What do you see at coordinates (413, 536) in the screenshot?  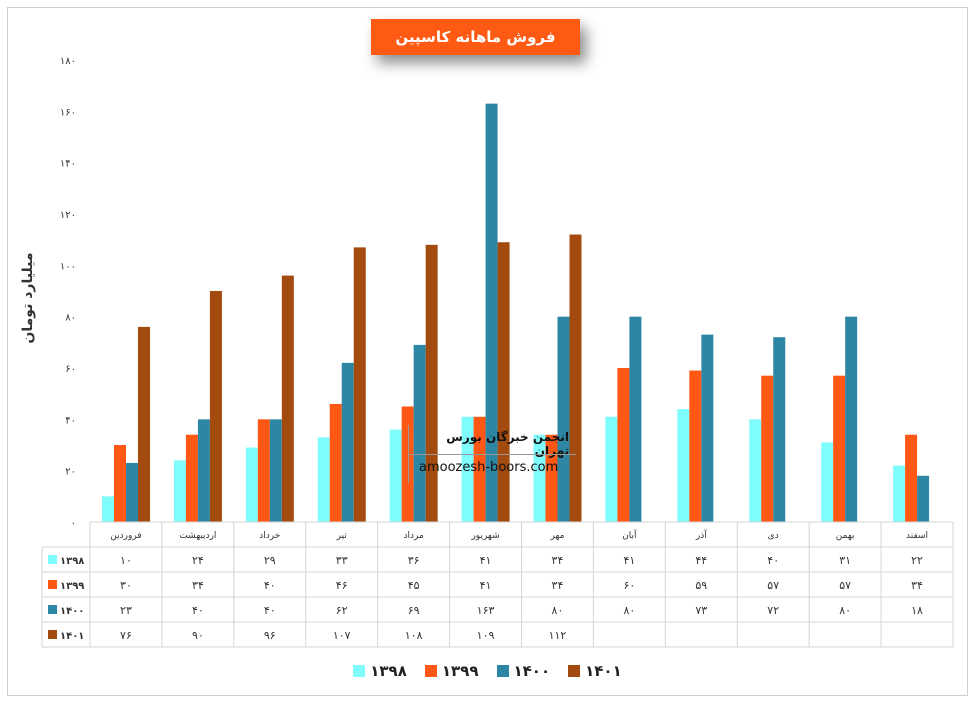 I see `category-label: مرداد` at bounding box center [413, 536].